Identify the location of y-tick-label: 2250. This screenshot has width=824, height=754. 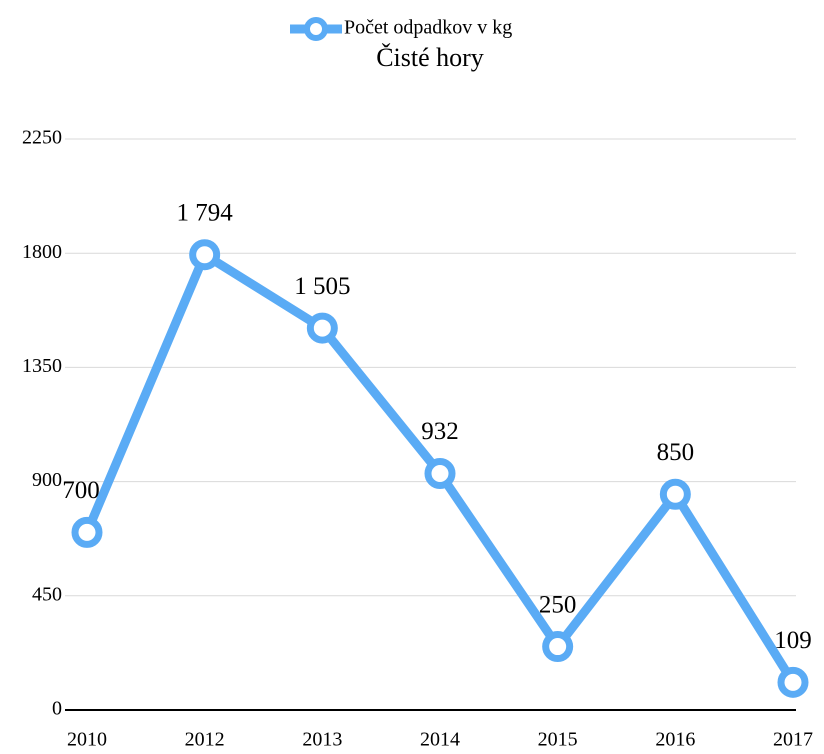
(42, 138).